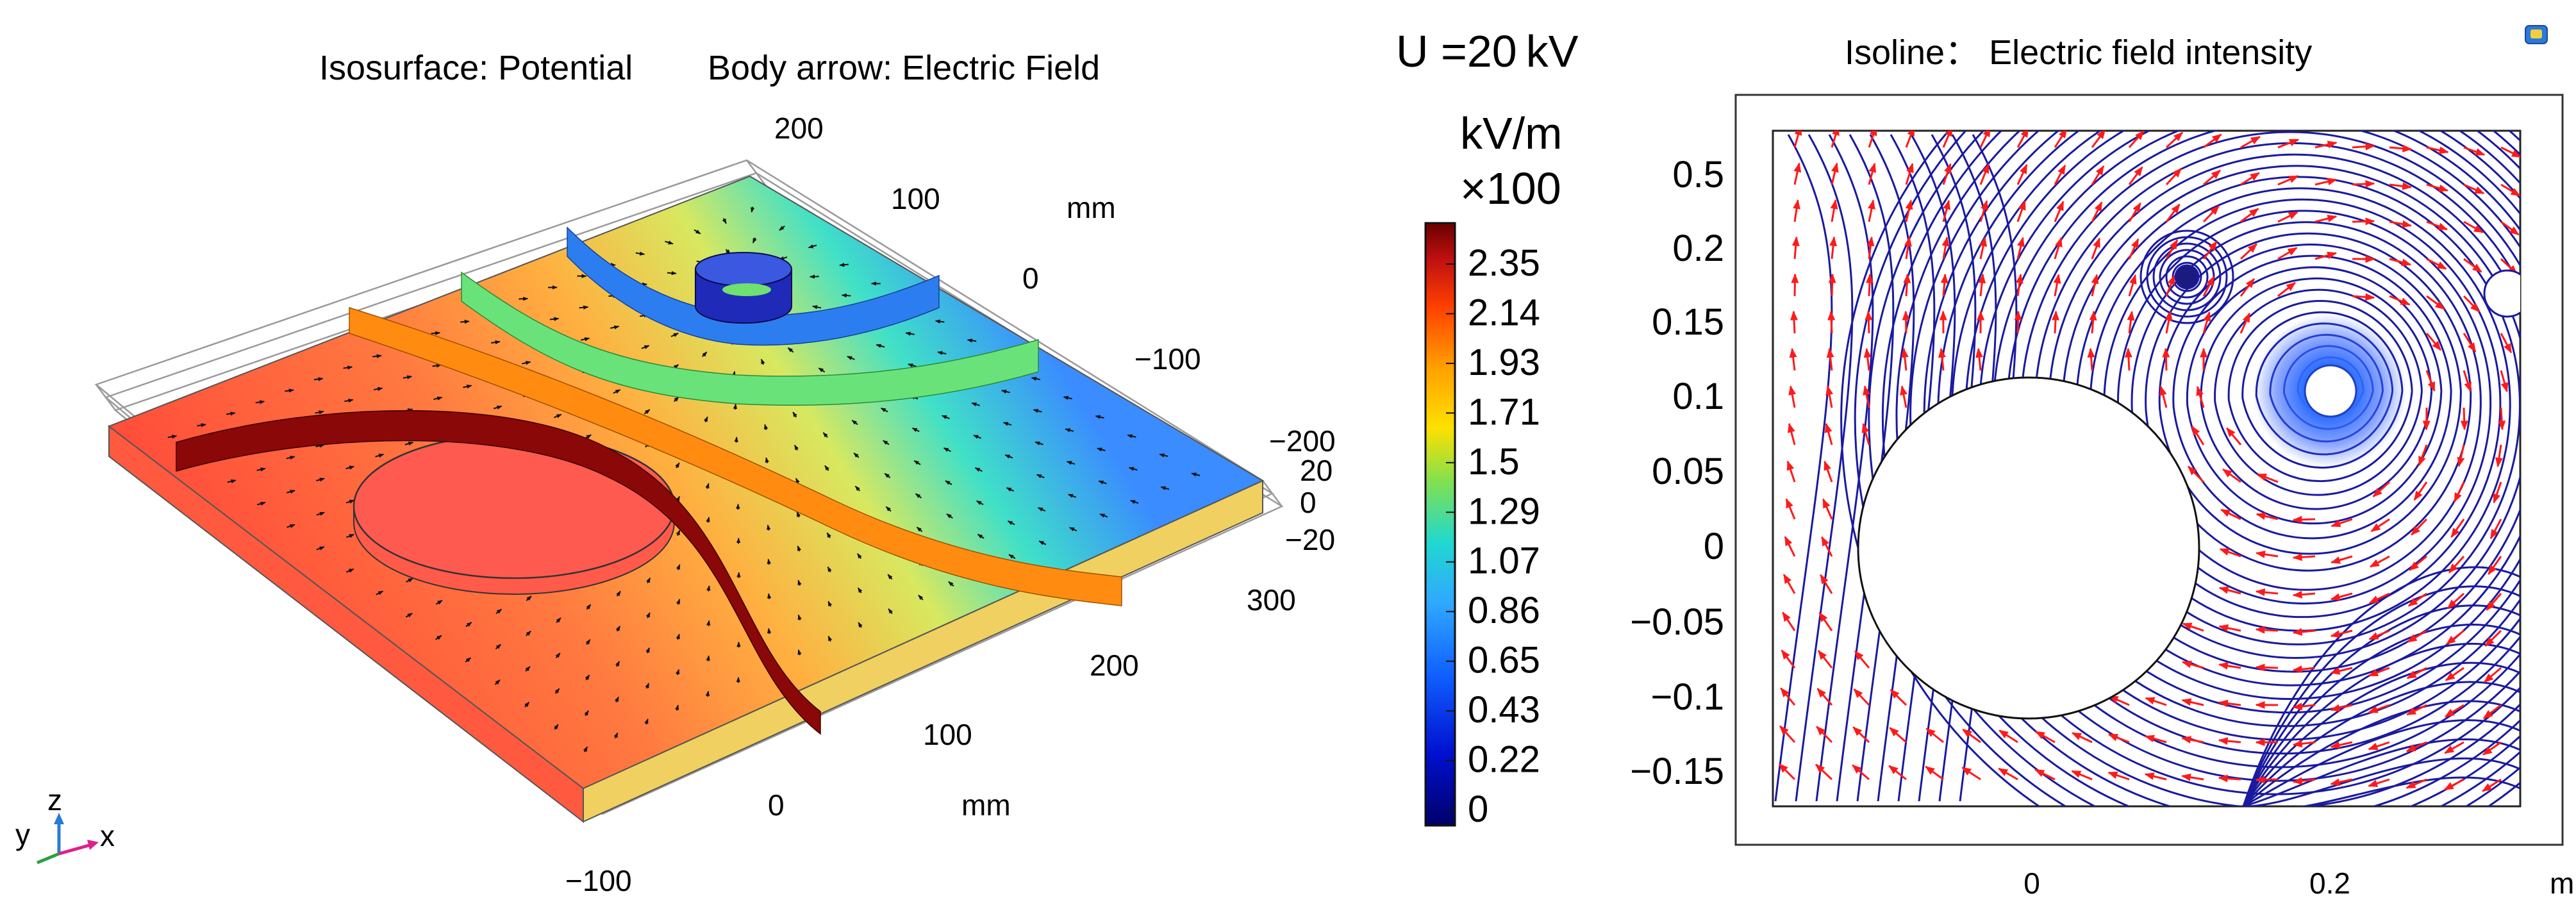 The width and height of the screenshot is (2576, 914). I want to click on colorbar-tick-label: 0.65, so click(1504, 660).